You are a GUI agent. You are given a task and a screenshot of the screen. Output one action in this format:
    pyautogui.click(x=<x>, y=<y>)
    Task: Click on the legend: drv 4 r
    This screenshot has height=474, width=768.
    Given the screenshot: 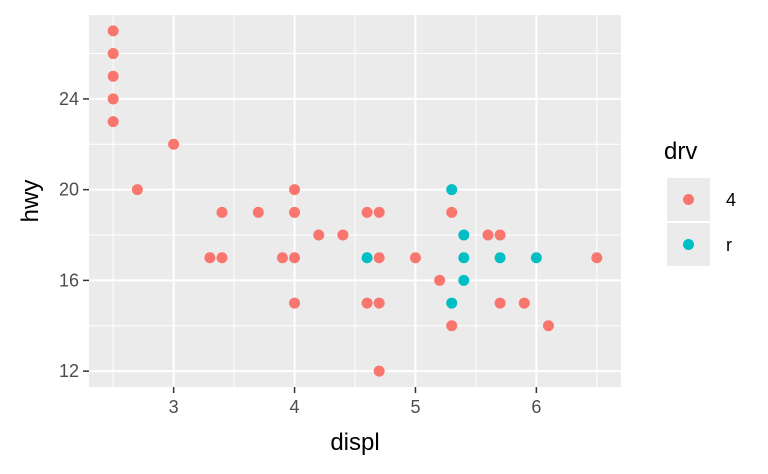 What is the action you would take?
    pyautogui.click(x=700, y=202)
    